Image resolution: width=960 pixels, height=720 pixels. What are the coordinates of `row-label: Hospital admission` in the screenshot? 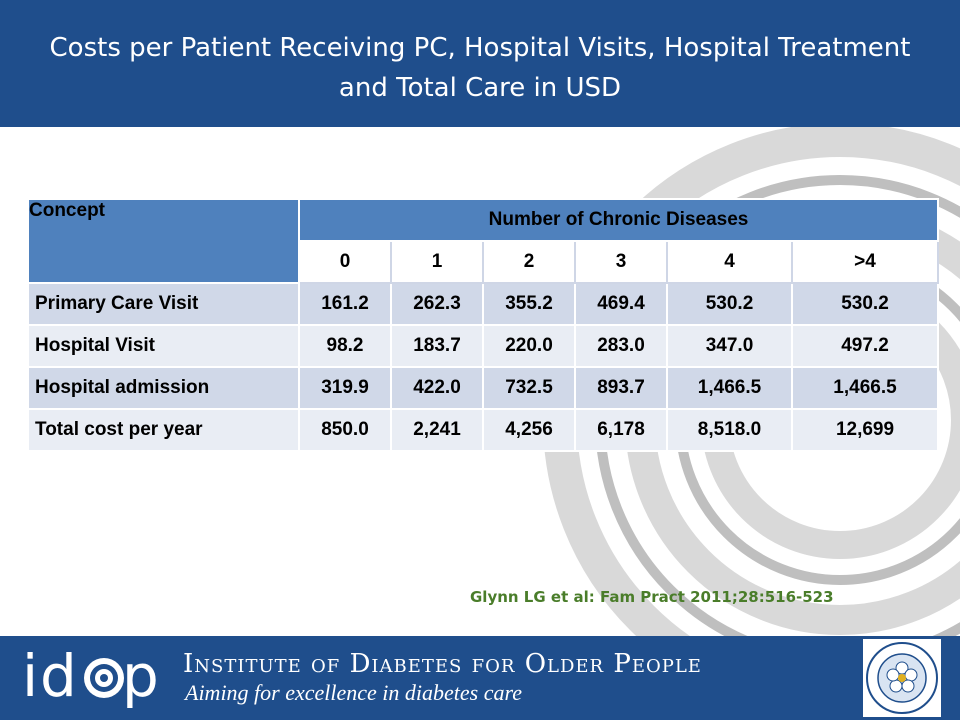 It's located at (163, 388).